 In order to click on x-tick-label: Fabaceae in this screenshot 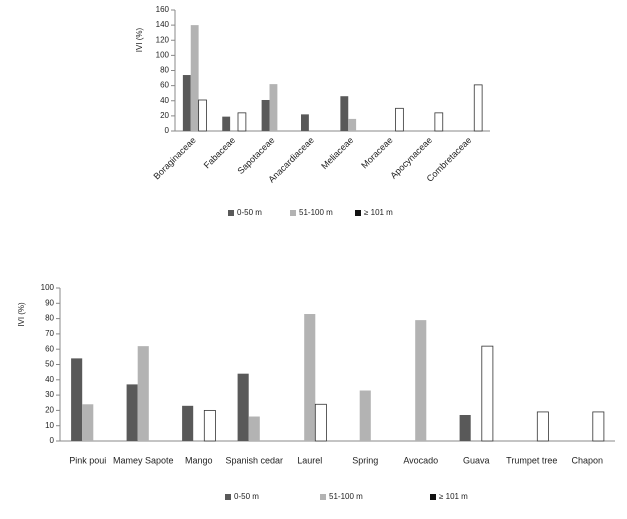, I will do `click(219, 152)`.